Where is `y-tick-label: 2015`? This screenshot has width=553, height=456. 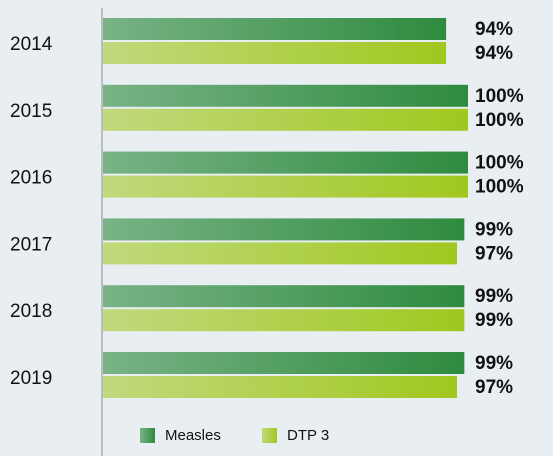
y-tick-label: 2015 is located at coordinates (31, 111).